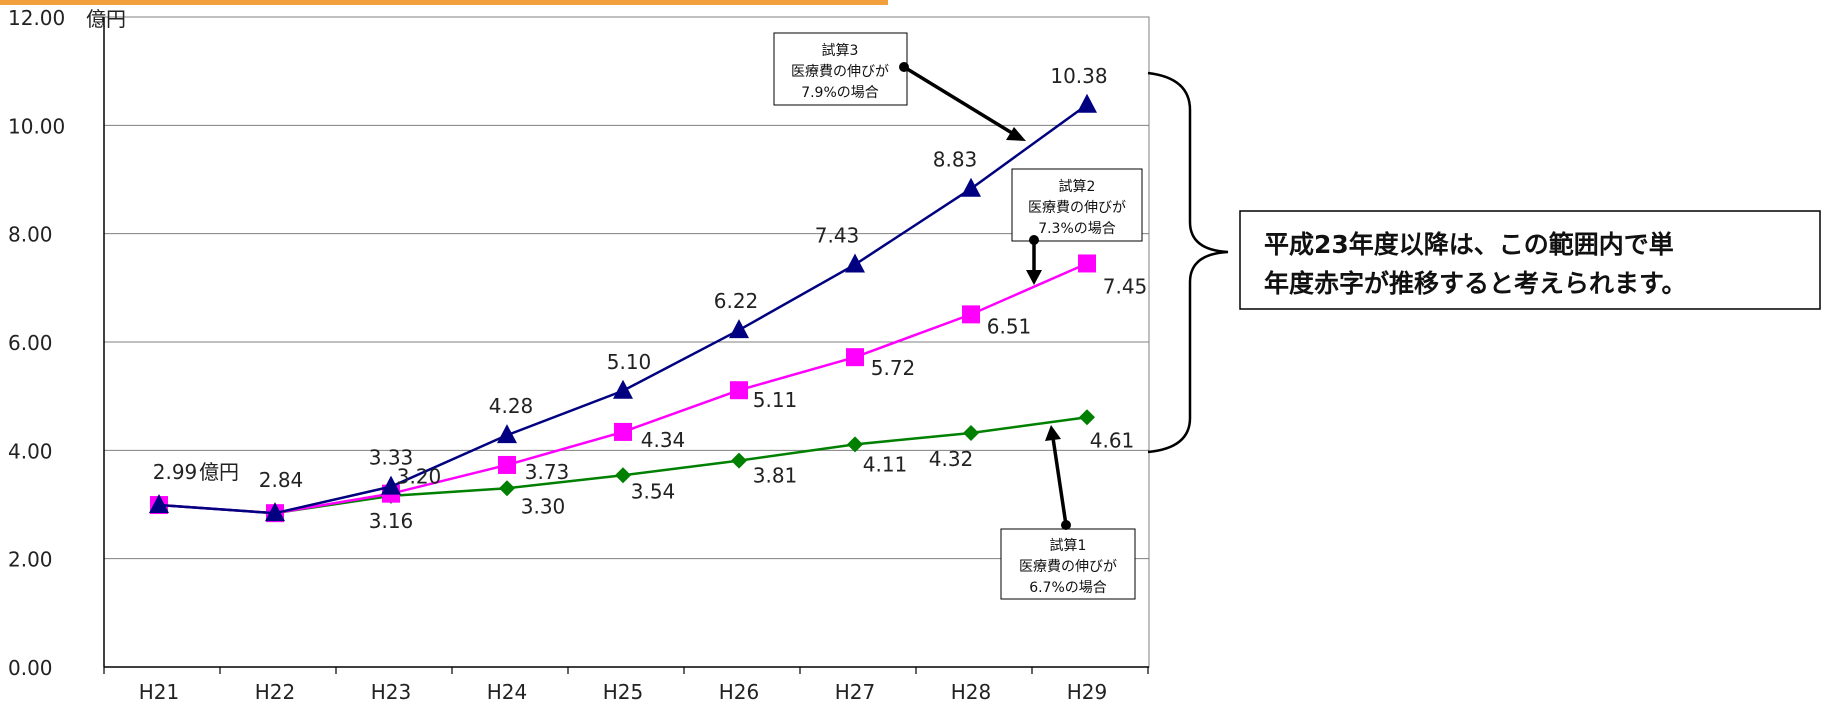 The height and width of the screenshot is (710, 1825). Describe the element at coordinates (653, 491) in the screenshot. I see `data-label-s1: 3.54` at that location.